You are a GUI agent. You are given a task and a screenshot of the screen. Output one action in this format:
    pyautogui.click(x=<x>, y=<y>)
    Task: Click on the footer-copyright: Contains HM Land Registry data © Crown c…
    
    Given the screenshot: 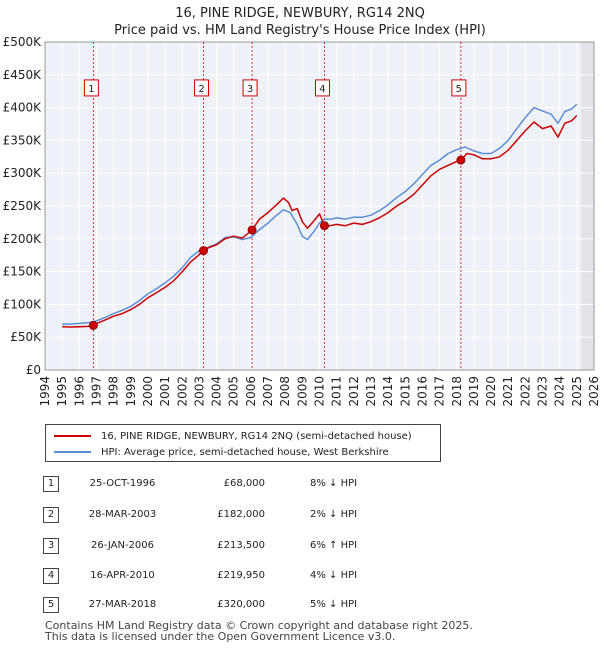 What is the action you would take?
    pyautogui.click(x=259, y=625)
    